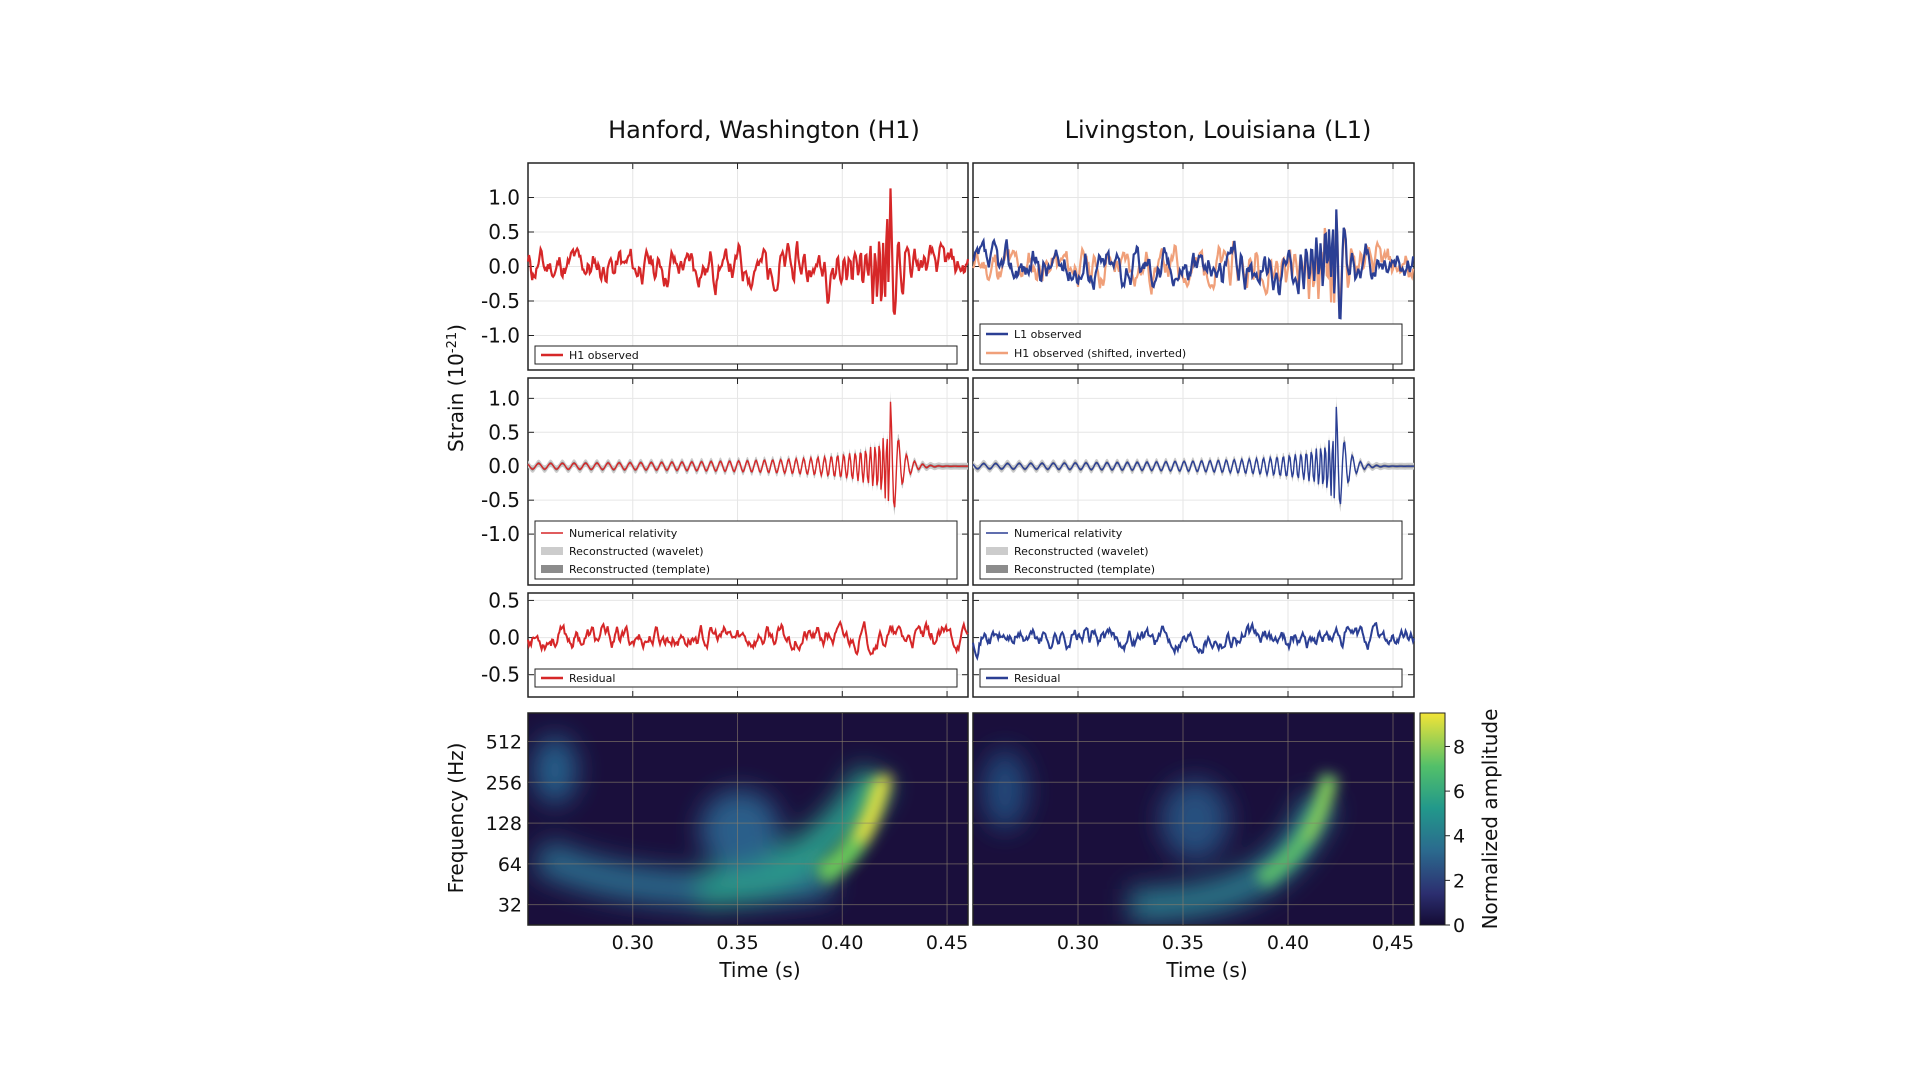 This screenshot has width=1920, height=1084. Describe the element at coordinates (456, 328) in the screenshot. I see `strain-label-close: )` at that location.